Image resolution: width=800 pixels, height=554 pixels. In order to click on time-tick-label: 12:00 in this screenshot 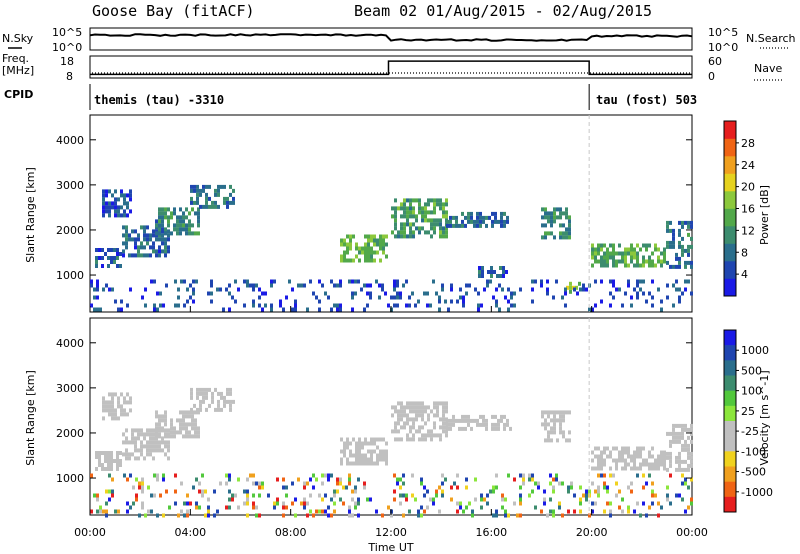, I will do `click(391, 532)`.